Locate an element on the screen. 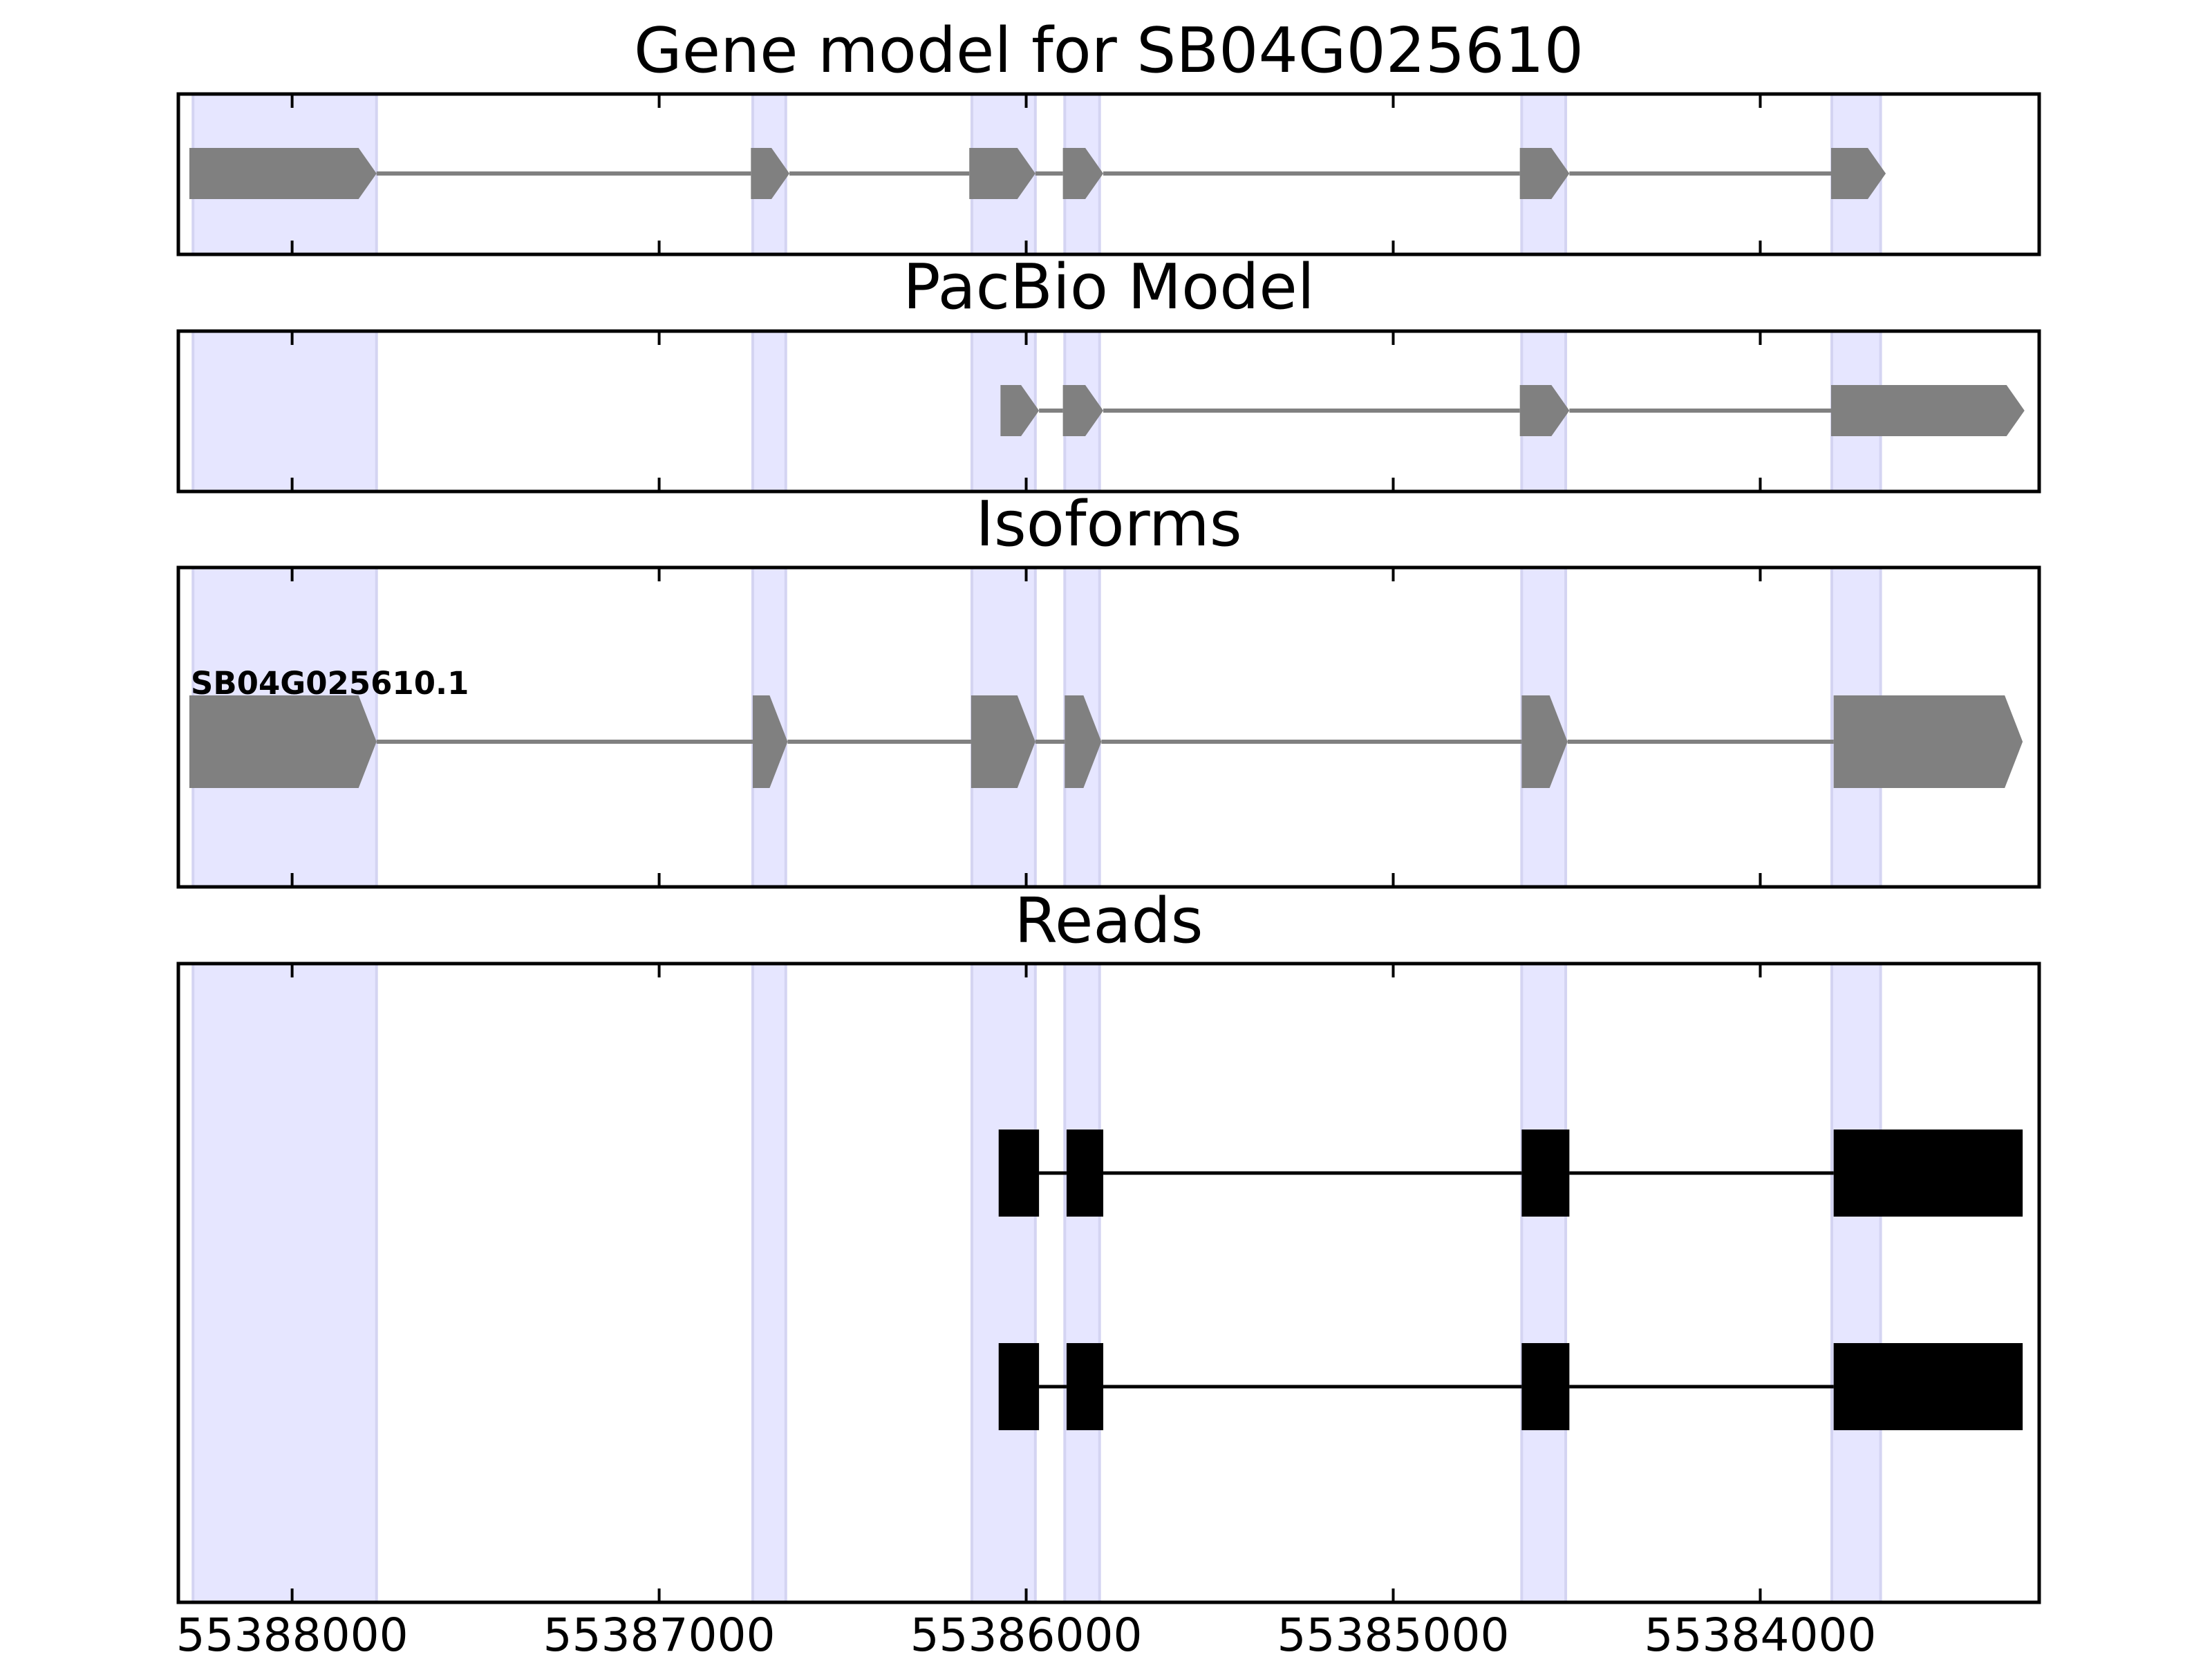 Image resolution: width=2212 pixels, height=1659 pixels. x-tick-label: 55386000 is located at coordinates (1026, 1634).